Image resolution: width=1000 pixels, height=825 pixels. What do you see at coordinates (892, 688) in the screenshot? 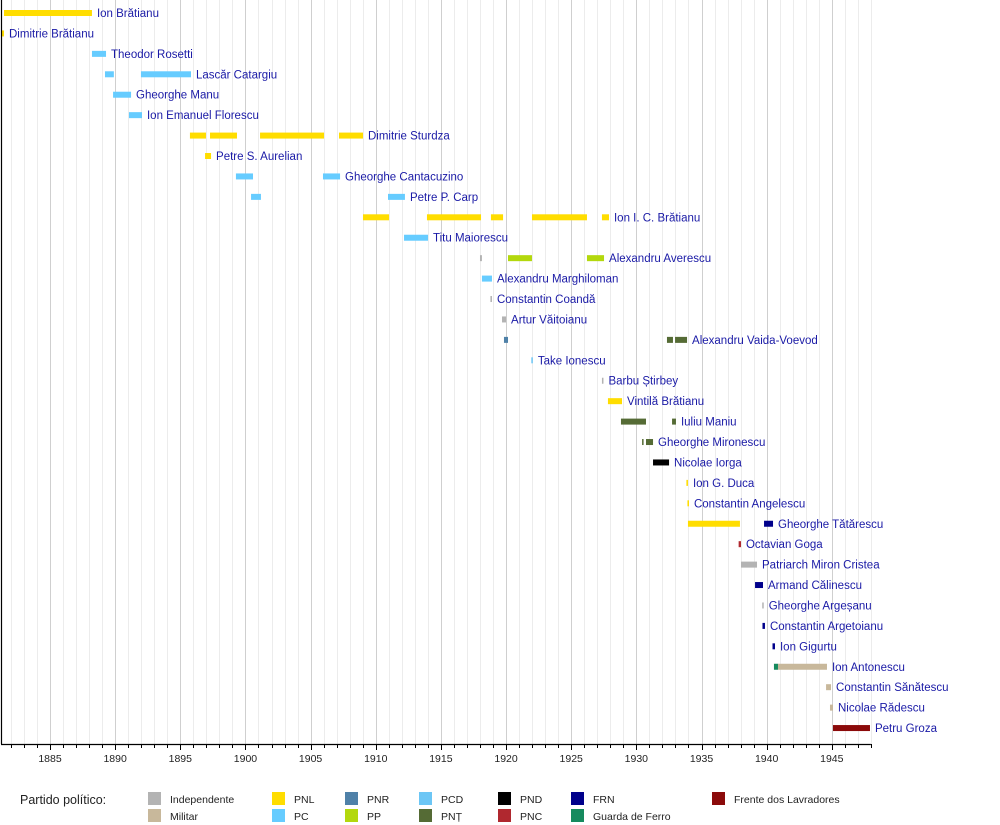
I see `prime-minister-label: Constantin Sănătescu` at bounding box center [892, 688].